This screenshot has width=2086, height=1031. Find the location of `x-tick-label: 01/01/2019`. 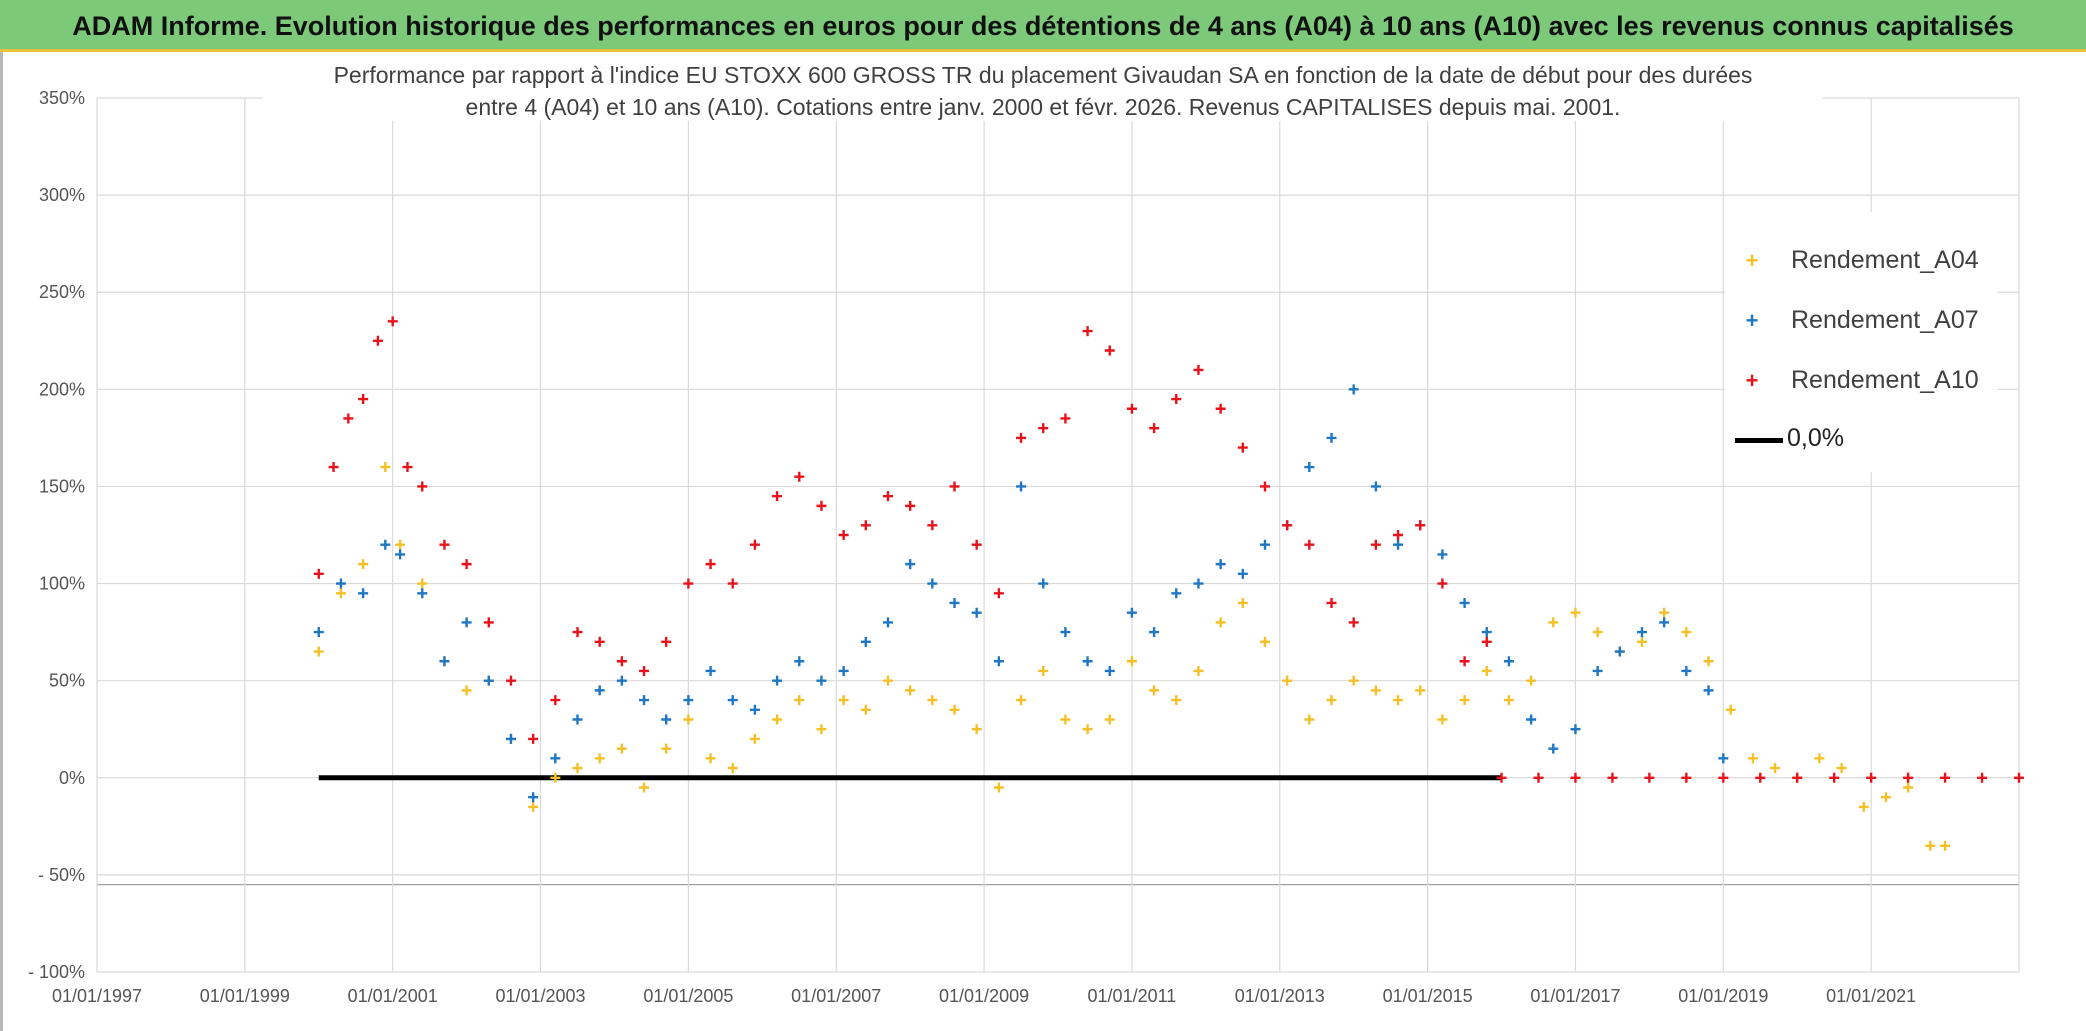

x-tick-label: 01/01/2019 is located at coordinates (1723, 996).